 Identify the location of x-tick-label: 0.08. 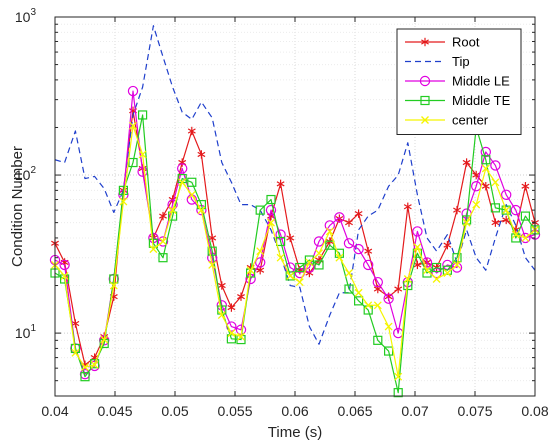
(534, 411).